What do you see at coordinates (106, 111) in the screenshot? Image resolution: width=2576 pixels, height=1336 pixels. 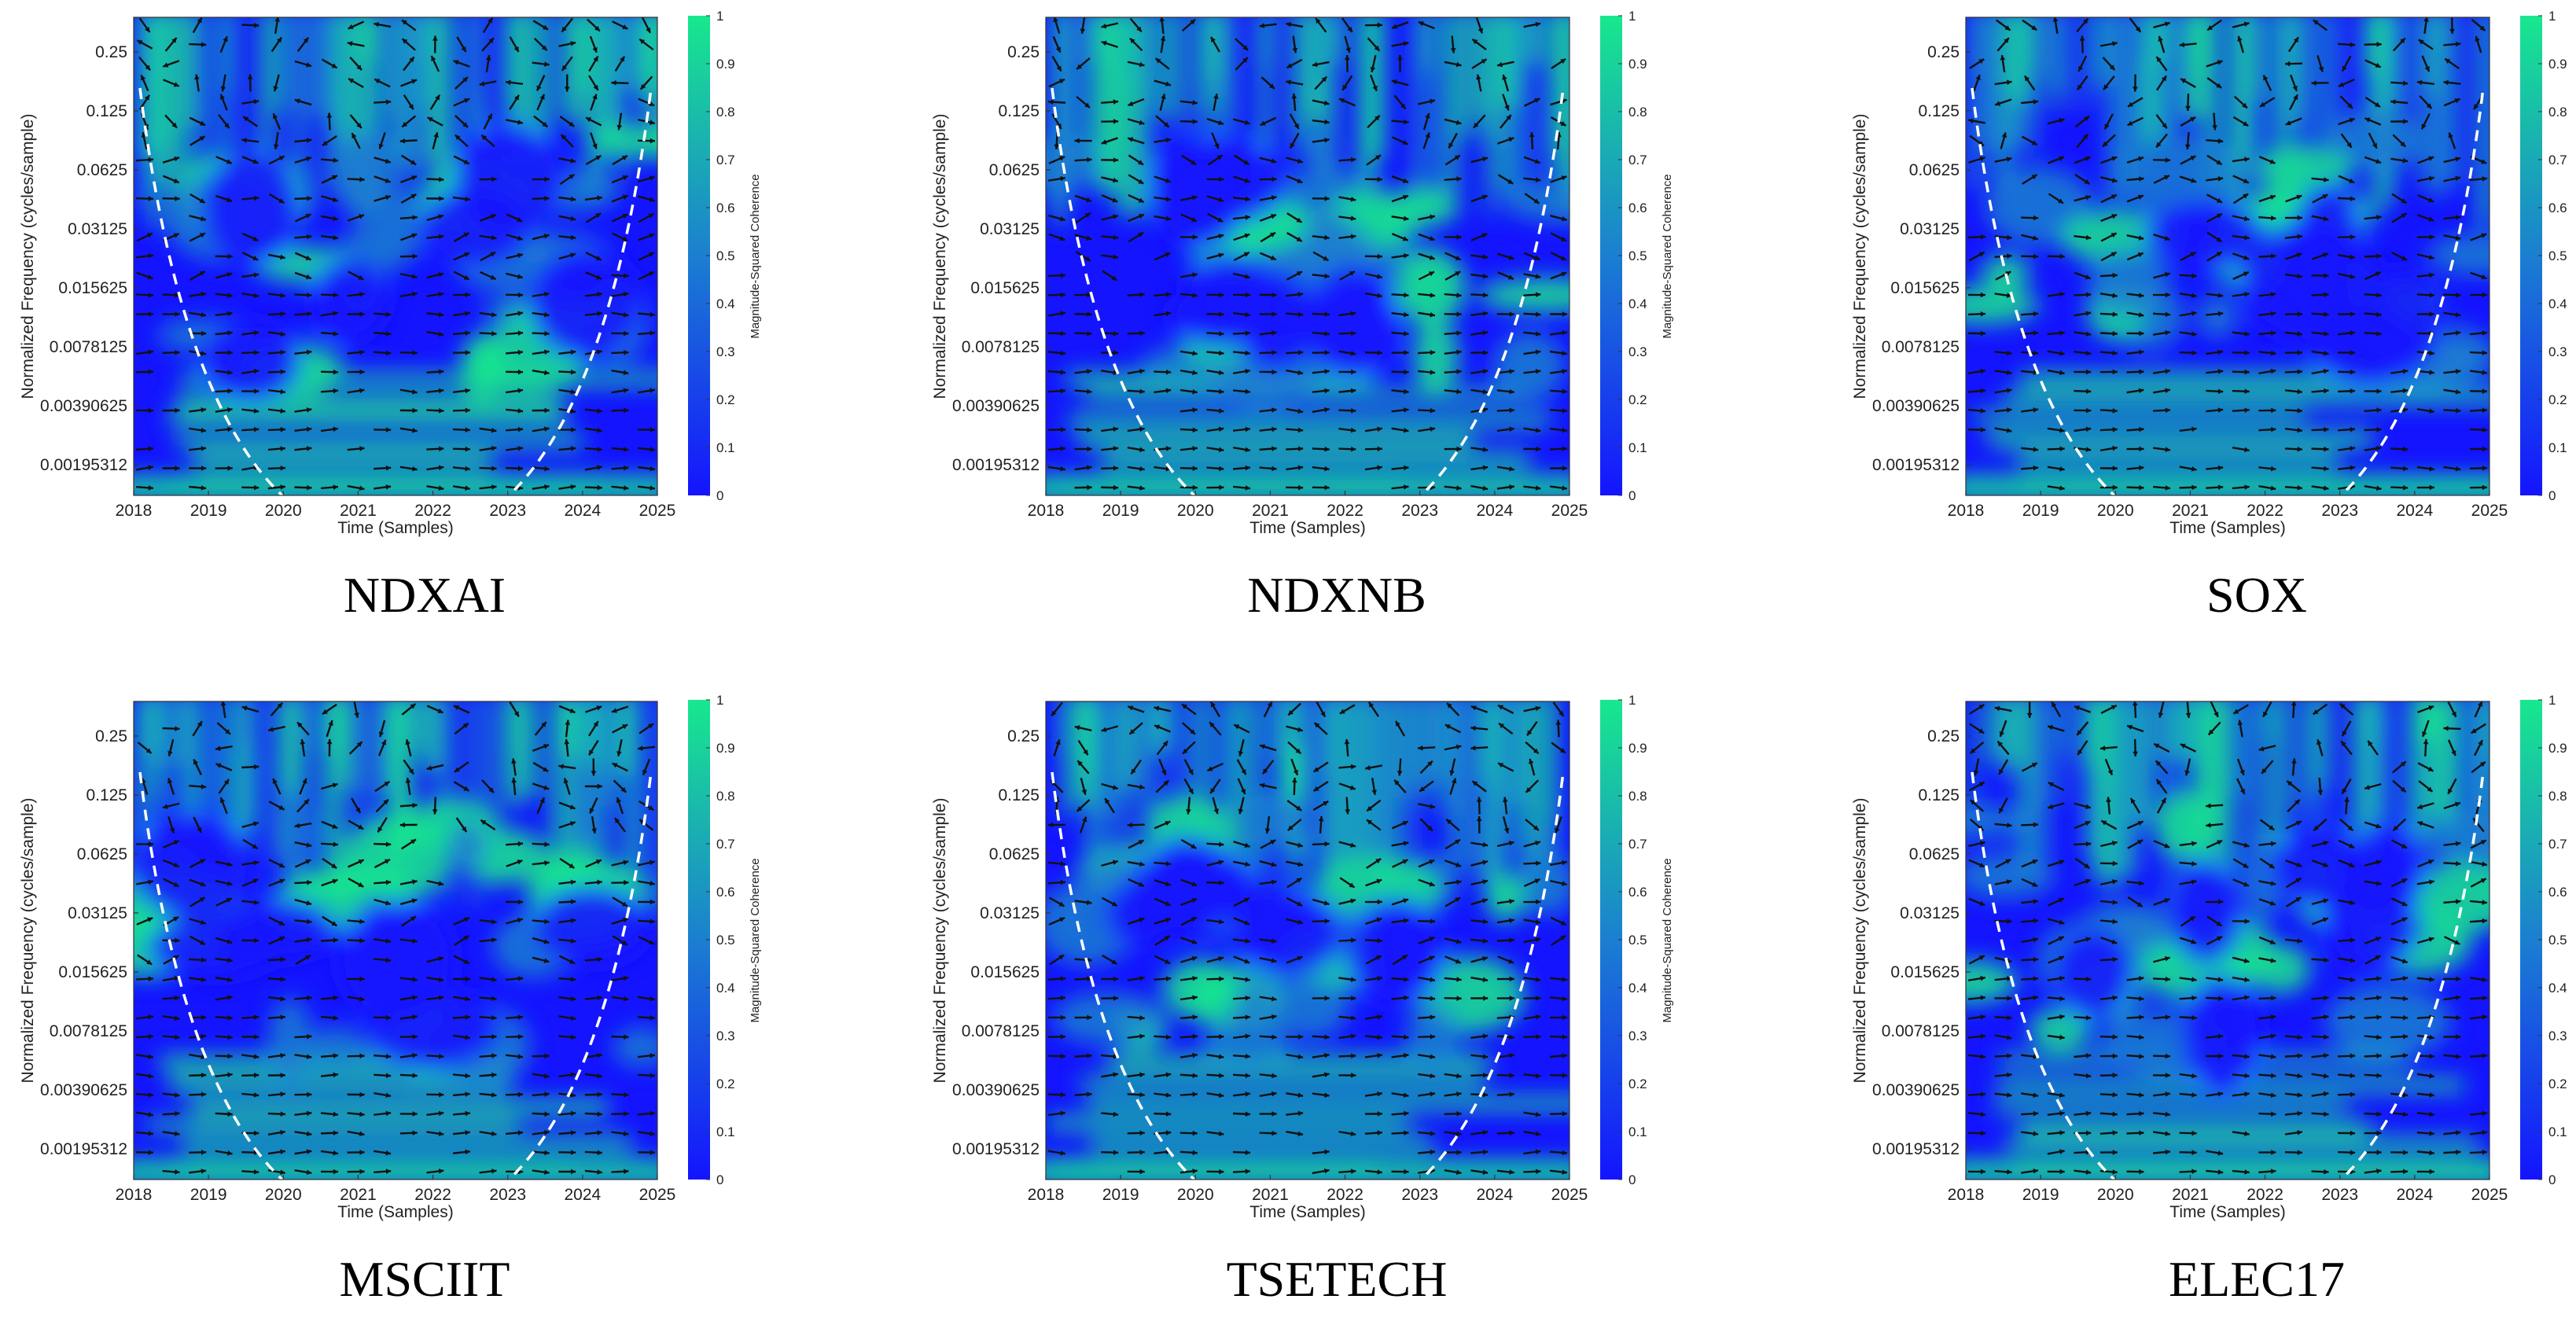 I see `y-tick-label: 0.125` at bounding box center [106, 111].